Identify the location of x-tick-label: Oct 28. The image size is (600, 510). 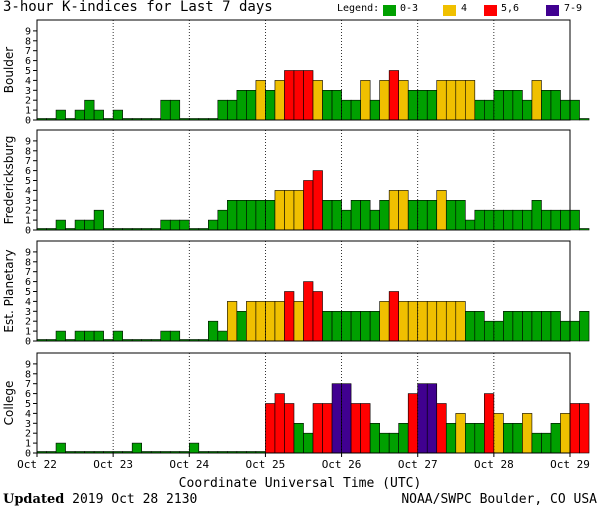
(494, 464).